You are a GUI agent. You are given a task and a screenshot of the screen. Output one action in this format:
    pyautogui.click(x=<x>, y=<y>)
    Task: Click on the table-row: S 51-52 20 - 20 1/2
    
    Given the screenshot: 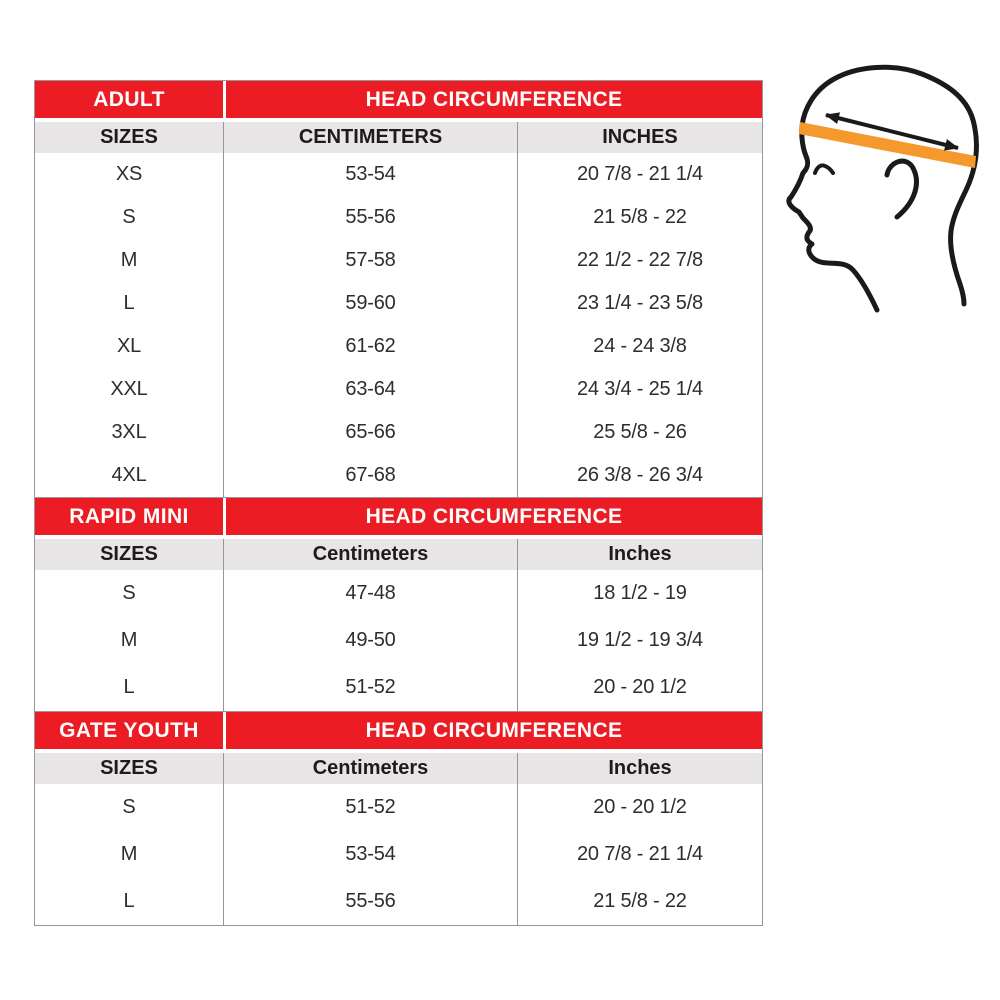 What is the action you would take?
    pyautogui.click(x=398, y=807)
    